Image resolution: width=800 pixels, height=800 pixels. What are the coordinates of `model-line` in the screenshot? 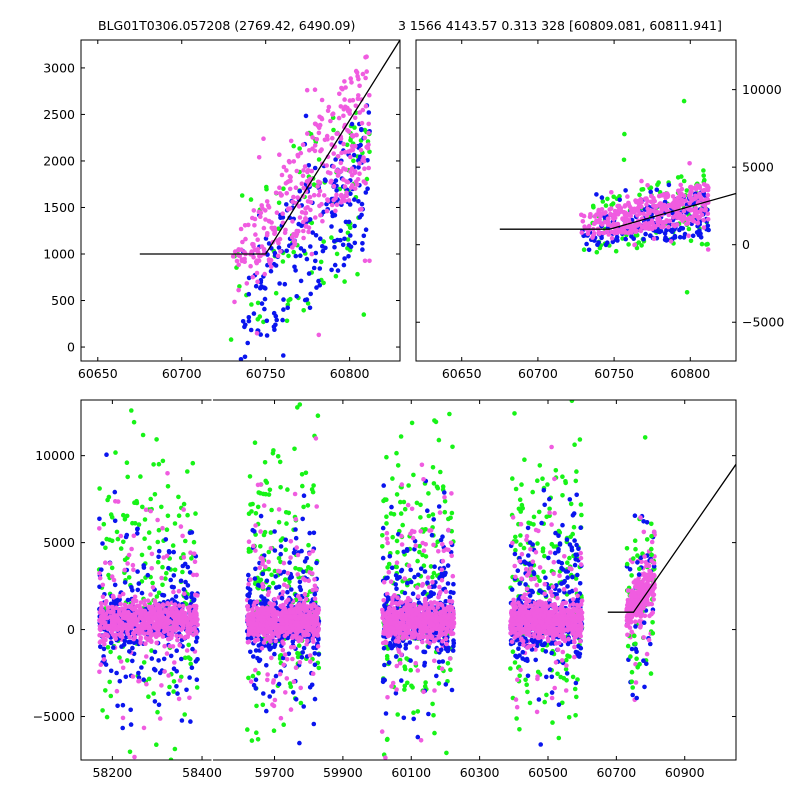 It's located at (617, 211).